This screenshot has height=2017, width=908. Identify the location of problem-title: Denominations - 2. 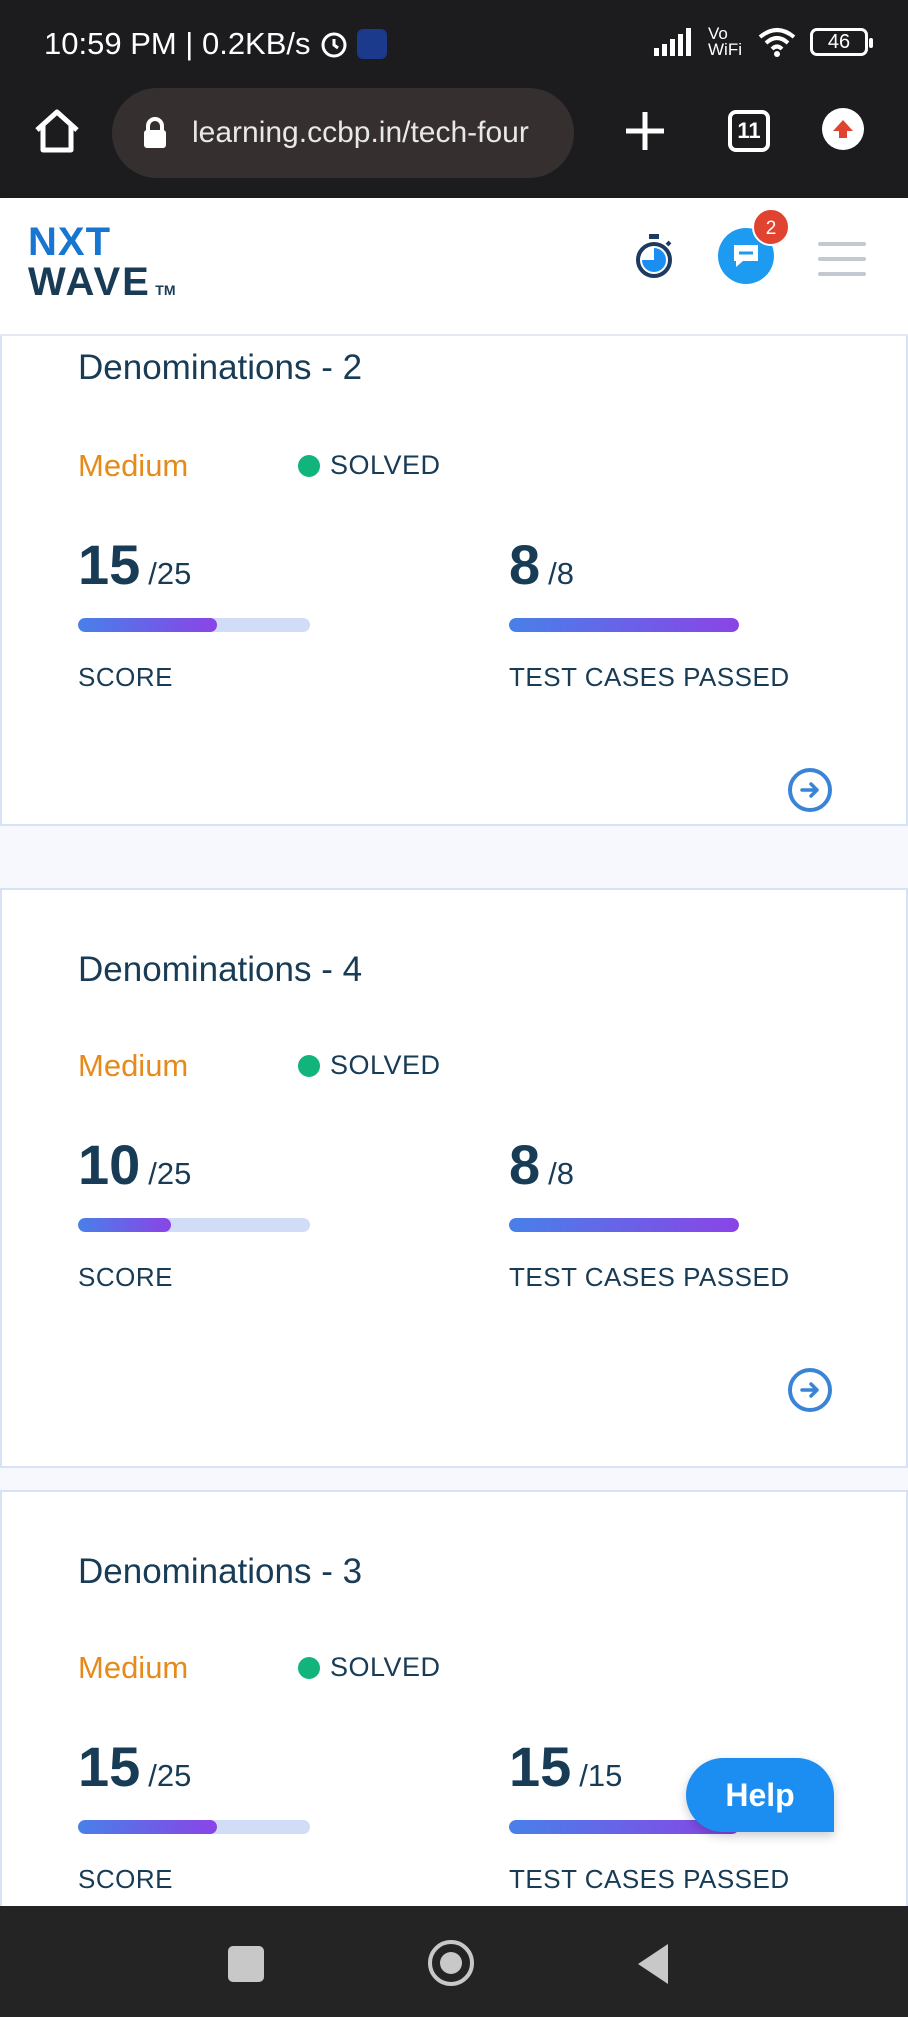
(220, 367).